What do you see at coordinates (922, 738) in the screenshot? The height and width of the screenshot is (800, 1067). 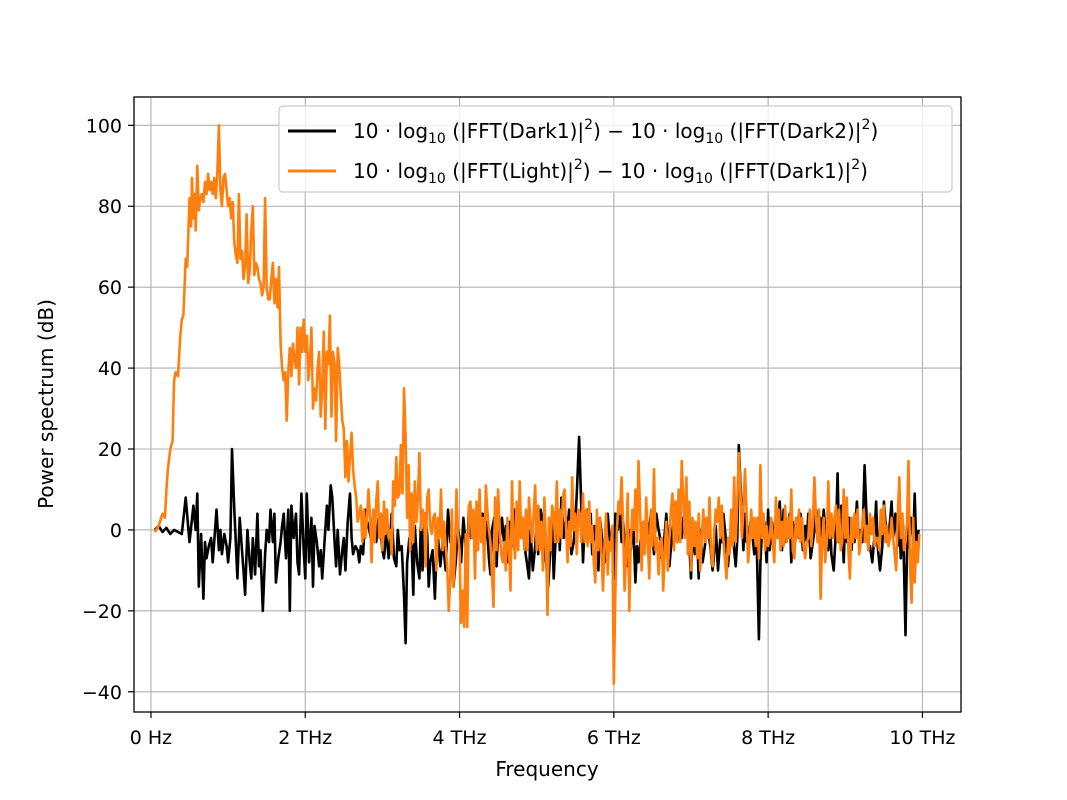 I see `x-tick-label: 10 THz` at bounding box center [922, 738].